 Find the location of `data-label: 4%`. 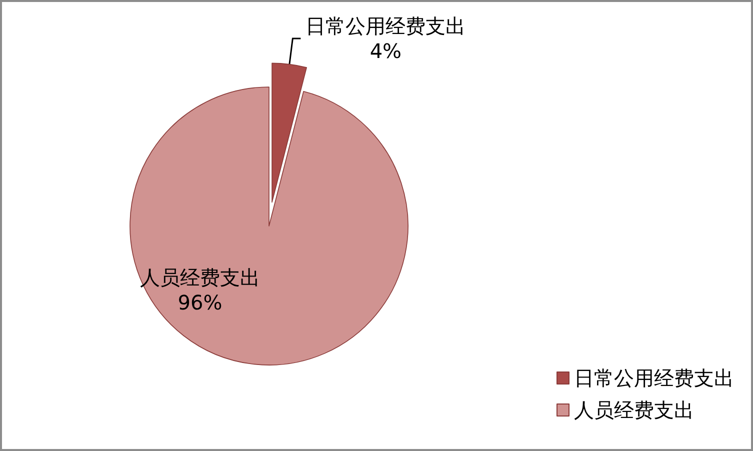

data-label: 4% is located at coordinates (386, 50).